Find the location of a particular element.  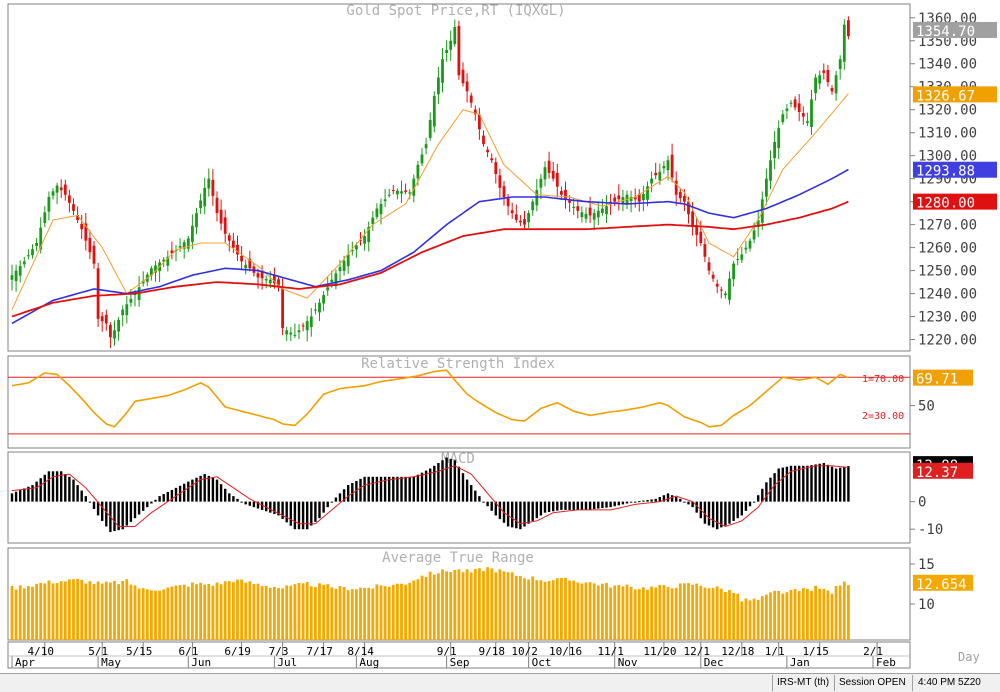

price-panel: Gold Spot Price,RT (IQXGL) is located at coordinates (455, 11).